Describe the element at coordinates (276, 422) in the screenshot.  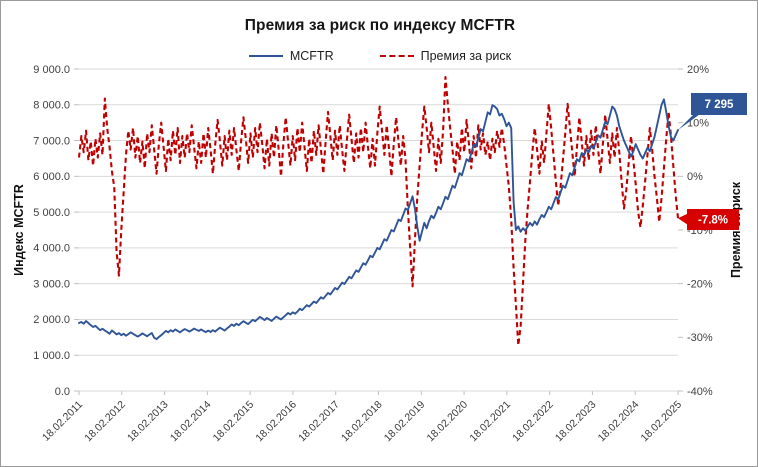
I see `xtick-label: 18.02.2016` at that location.